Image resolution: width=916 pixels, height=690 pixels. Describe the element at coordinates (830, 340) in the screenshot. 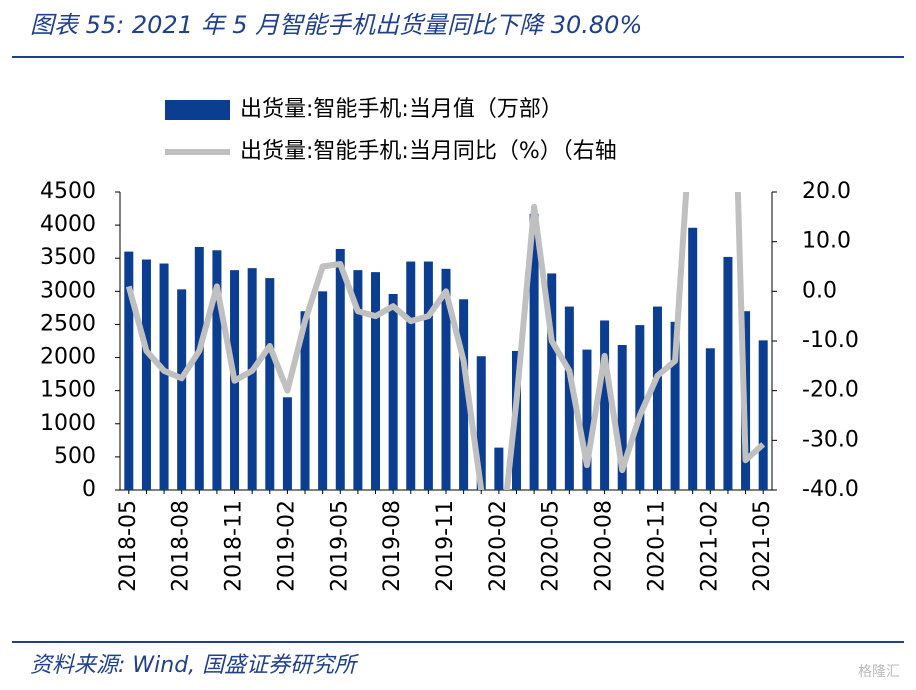

I see `y2-tick-label: -10.0` at that location.